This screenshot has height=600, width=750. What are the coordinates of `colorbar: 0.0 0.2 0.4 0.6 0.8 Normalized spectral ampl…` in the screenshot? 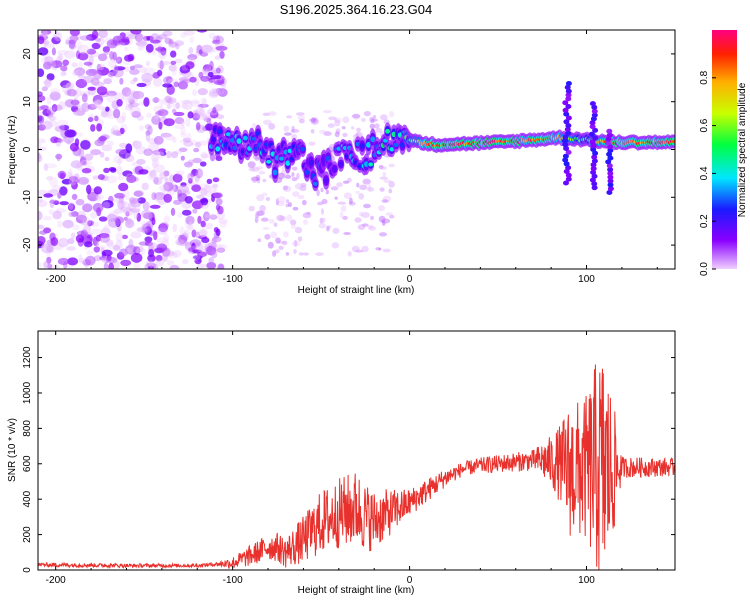 It's located at (723, 153).